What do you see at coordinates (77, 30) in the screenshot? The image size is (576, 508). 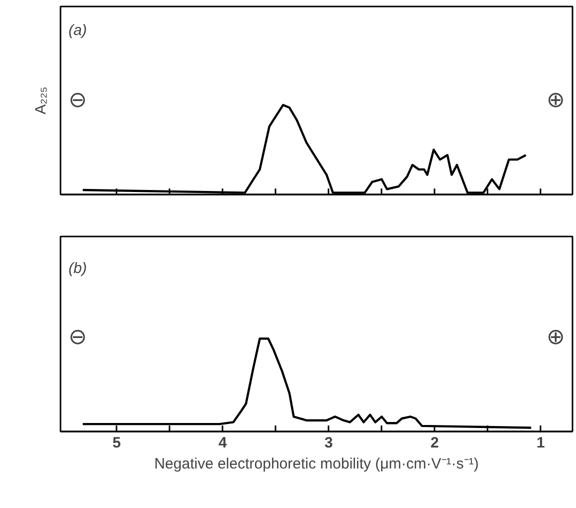 I see `text: (a)` at bounding box center [77, 30].